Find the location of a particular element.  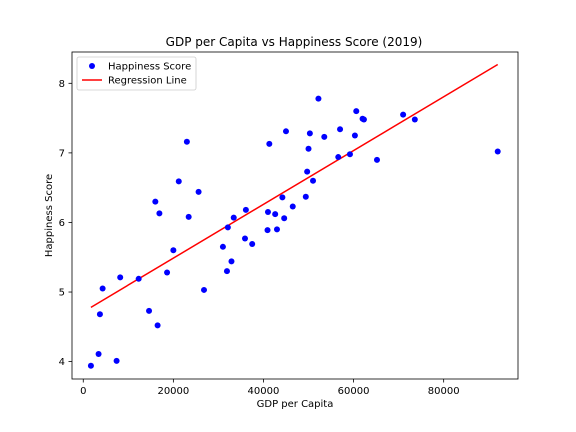

x-axis-label: GDP per Capita is located at coordinates (295, 404).